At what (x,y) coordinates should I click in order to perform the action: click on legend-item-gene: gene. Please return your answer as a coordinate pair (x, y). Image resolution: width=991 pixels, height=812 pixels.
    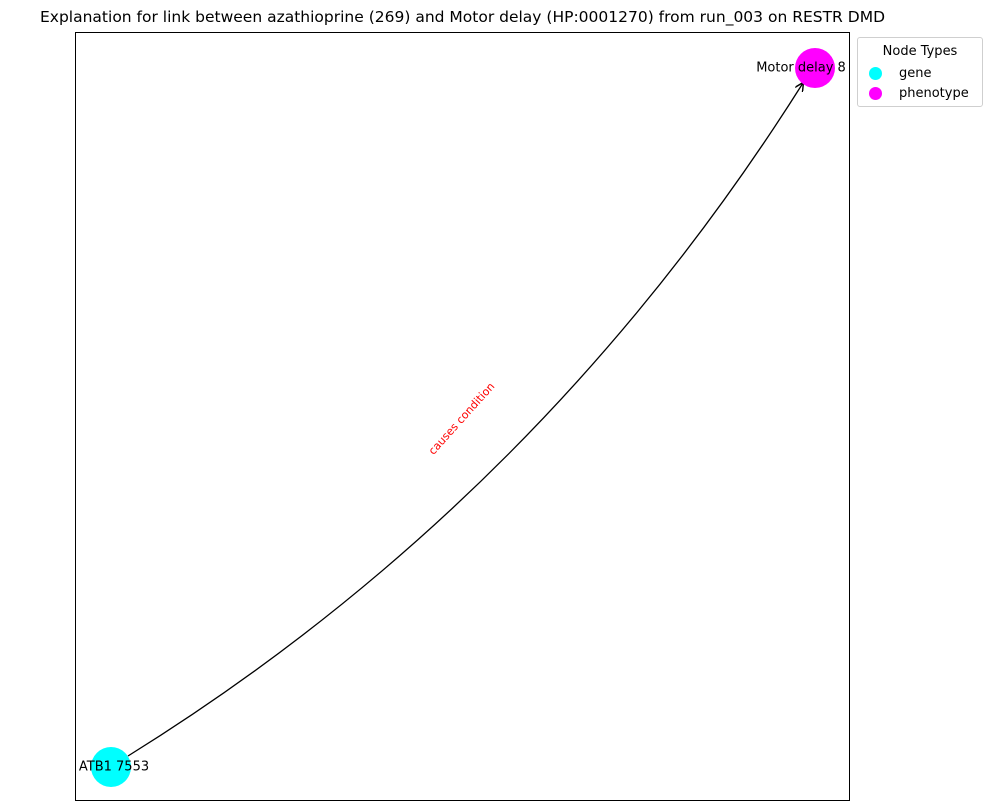
    Looking at the image, I should click on (900, 73).